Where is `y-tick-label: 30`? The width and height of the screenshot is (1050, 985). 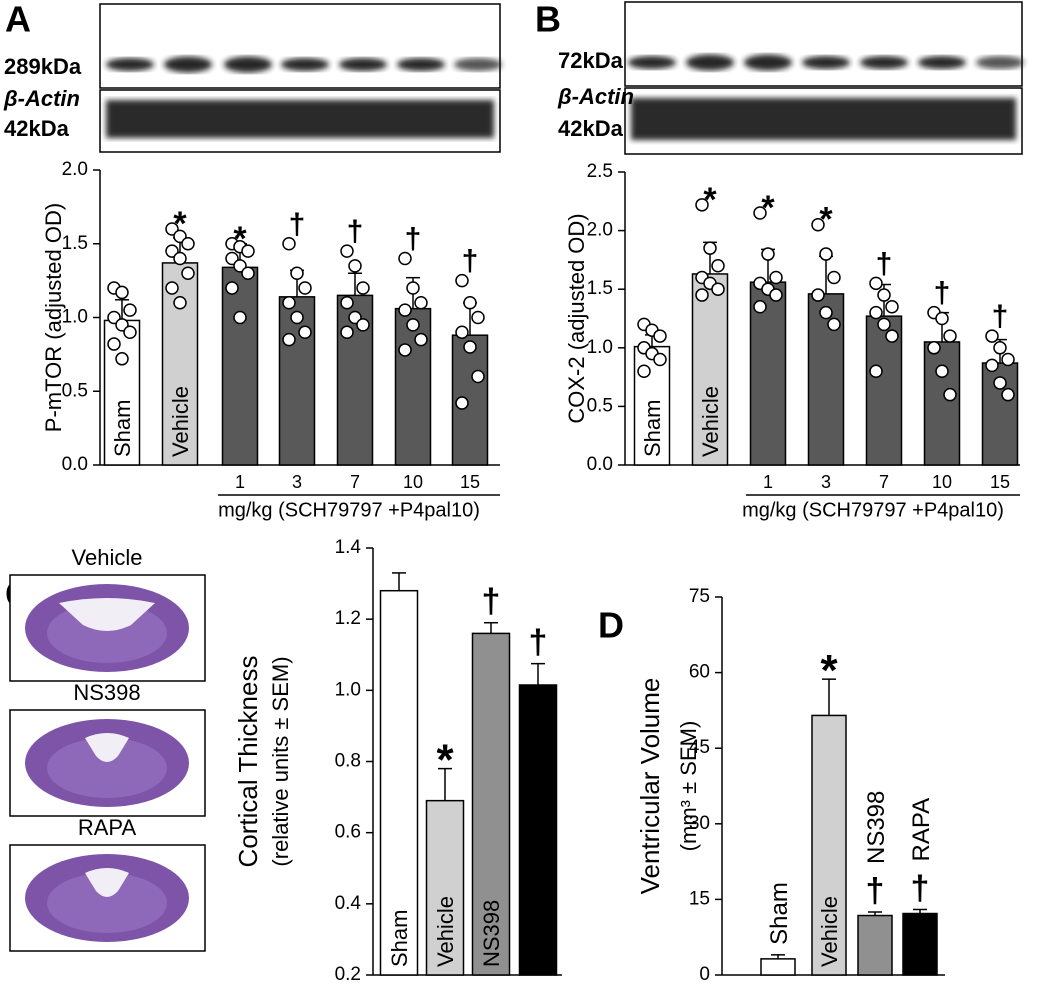 y-tick-label: 30 is located at coordinates (699, 823).